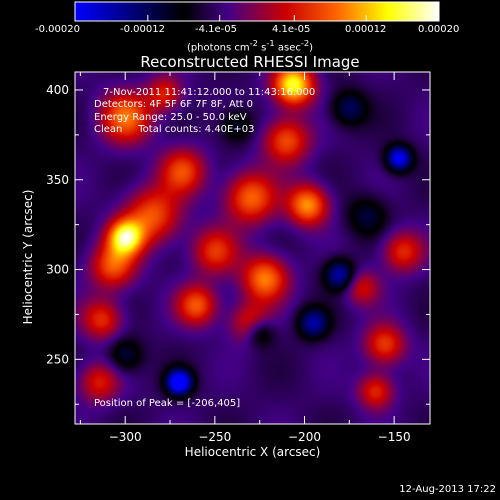 The image size is (500, 500). Describe the element at coordinates (209, 92) in the screenshot. I see `time-range-label: 7-Nov-2011 11:41:12.000 to 11:43:16.000` at that location.